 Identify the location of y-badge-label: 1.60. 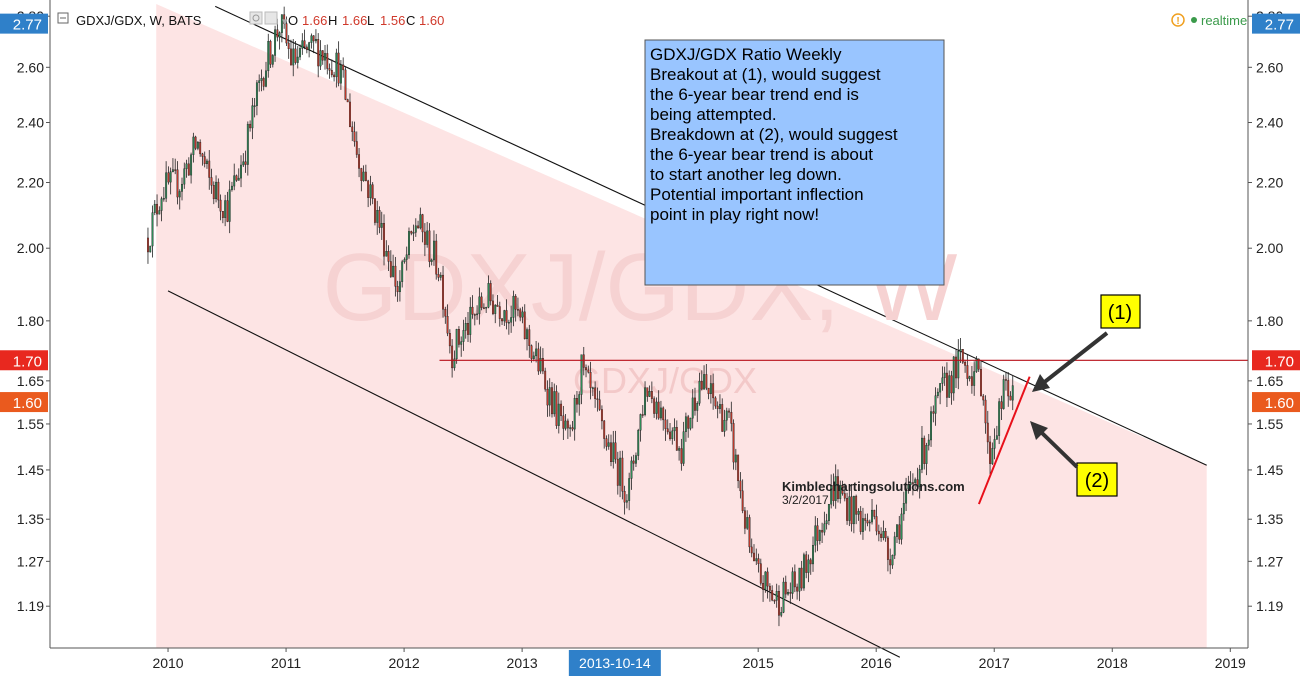
(27, 403).